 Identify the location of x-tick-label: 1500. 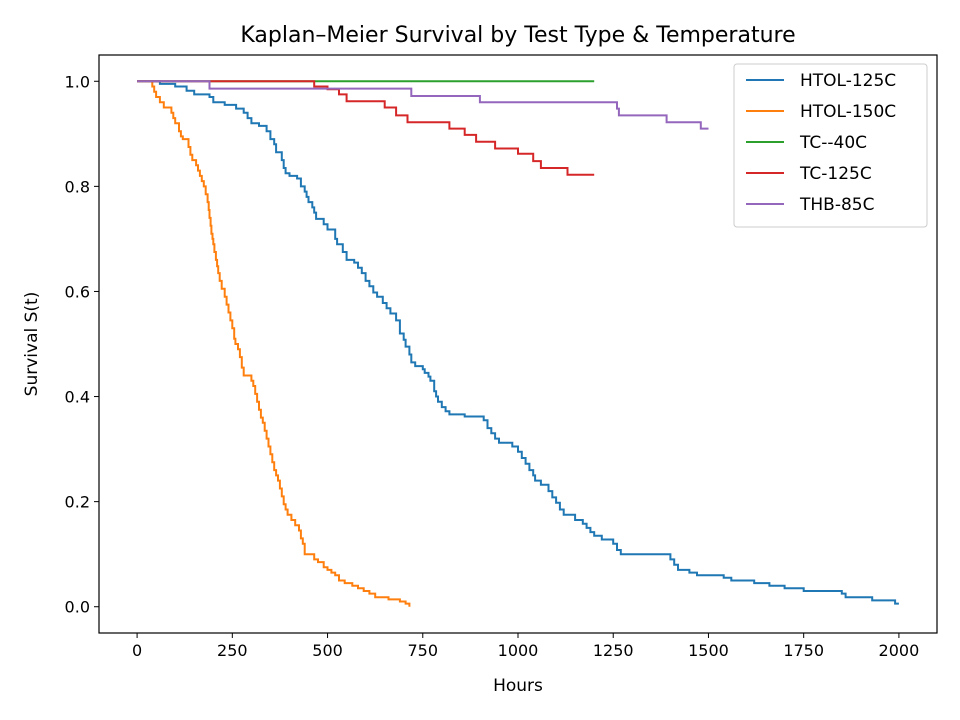
(708, 650).